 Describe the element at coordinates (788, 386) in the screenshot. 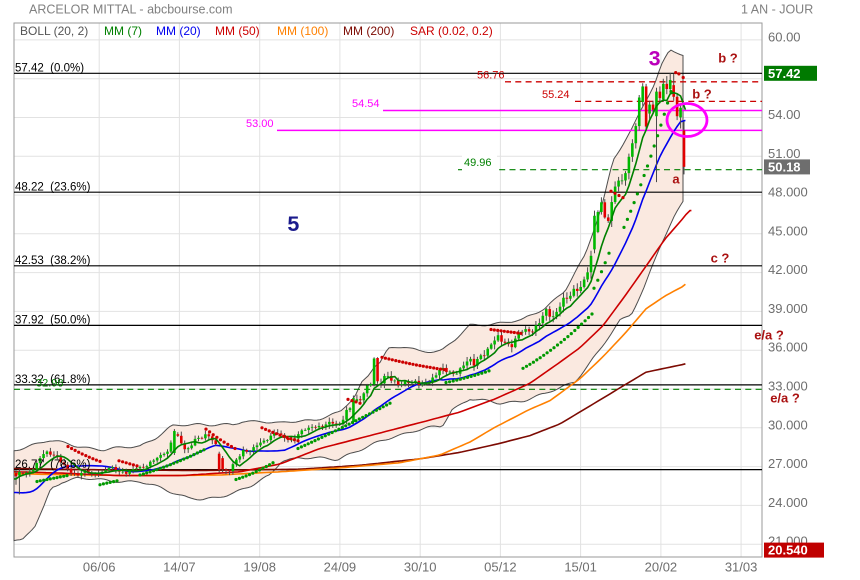

I see `svg-text: 33.000` at that location.